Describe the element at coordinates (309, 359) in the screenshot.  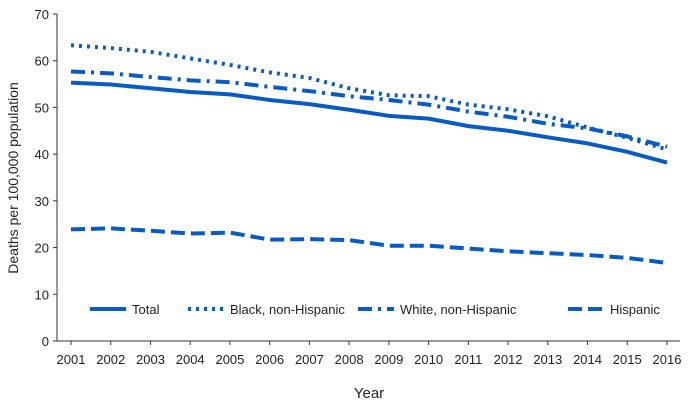
I see `x-tick-label: 2007` at that location.